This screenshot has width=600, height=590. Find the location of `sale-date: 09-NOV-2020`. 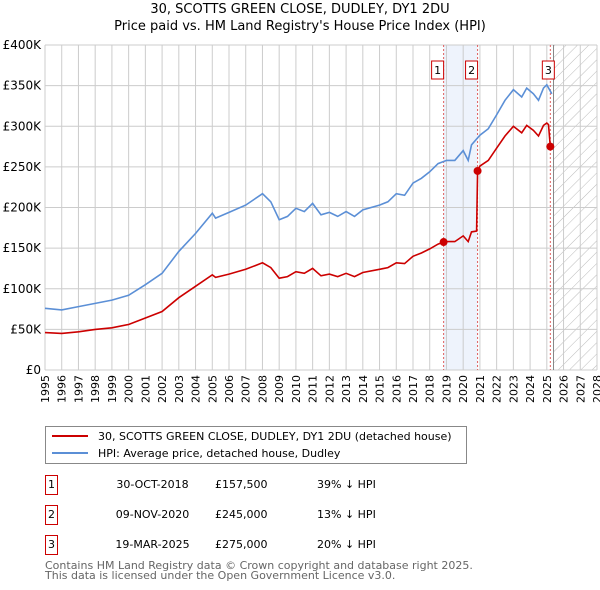

sale-date: 09-NOV-2020 is located at coordinates (152, 514).